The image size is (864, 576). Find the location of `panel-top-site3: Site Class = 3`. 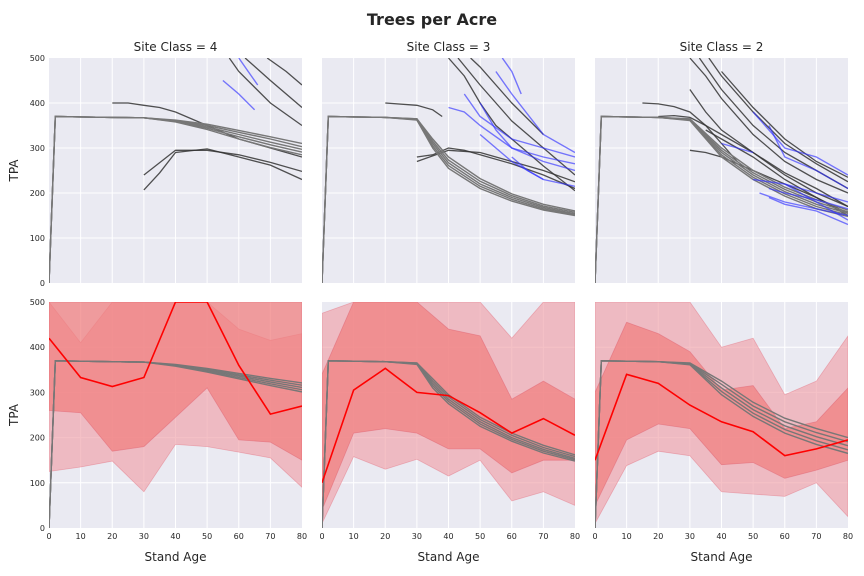

panel-top-site3: Site Class = 3 is located at coordinates (448, 161).